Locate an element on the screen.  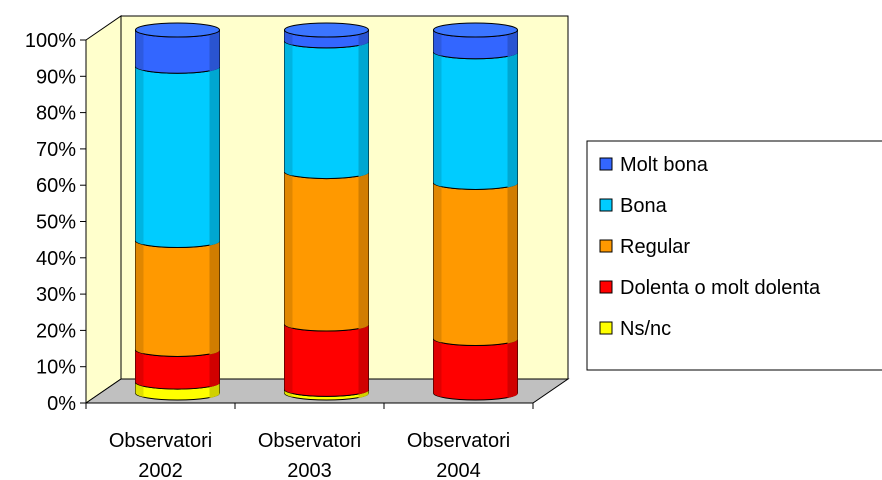
legend-label: Ns/nc is located at coordinates (645, 329).